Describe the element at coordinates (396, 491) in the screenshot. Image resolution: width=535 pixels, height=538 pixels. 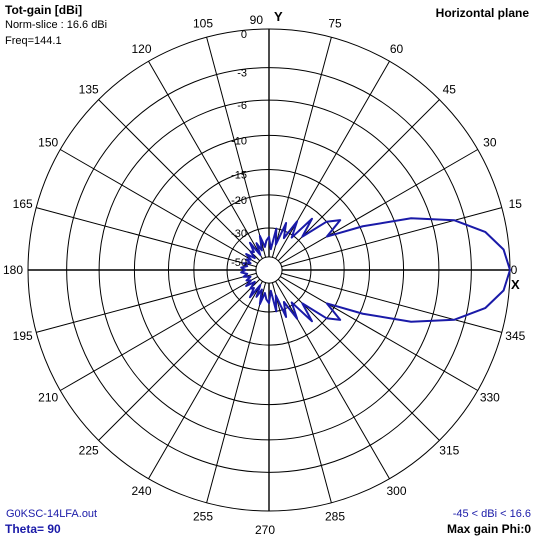
I see `angle-tick-300: 300` at that location.